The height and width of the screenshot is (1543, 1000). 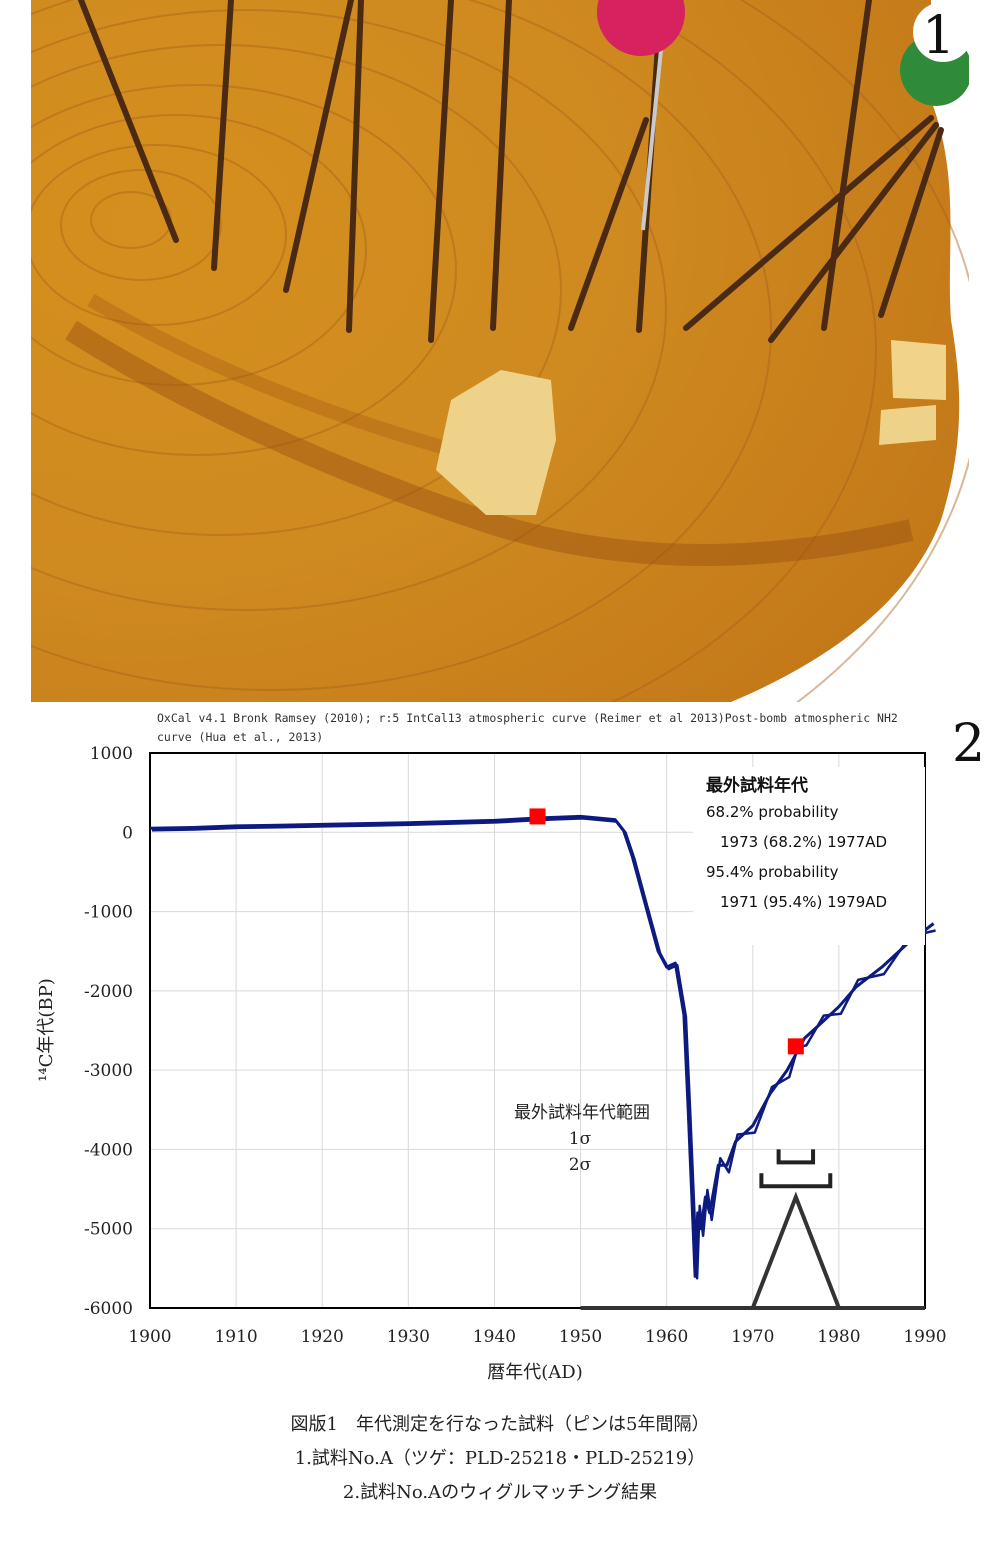 I want to click on y-tick-label: -3000, so click(x=108, y=1071).